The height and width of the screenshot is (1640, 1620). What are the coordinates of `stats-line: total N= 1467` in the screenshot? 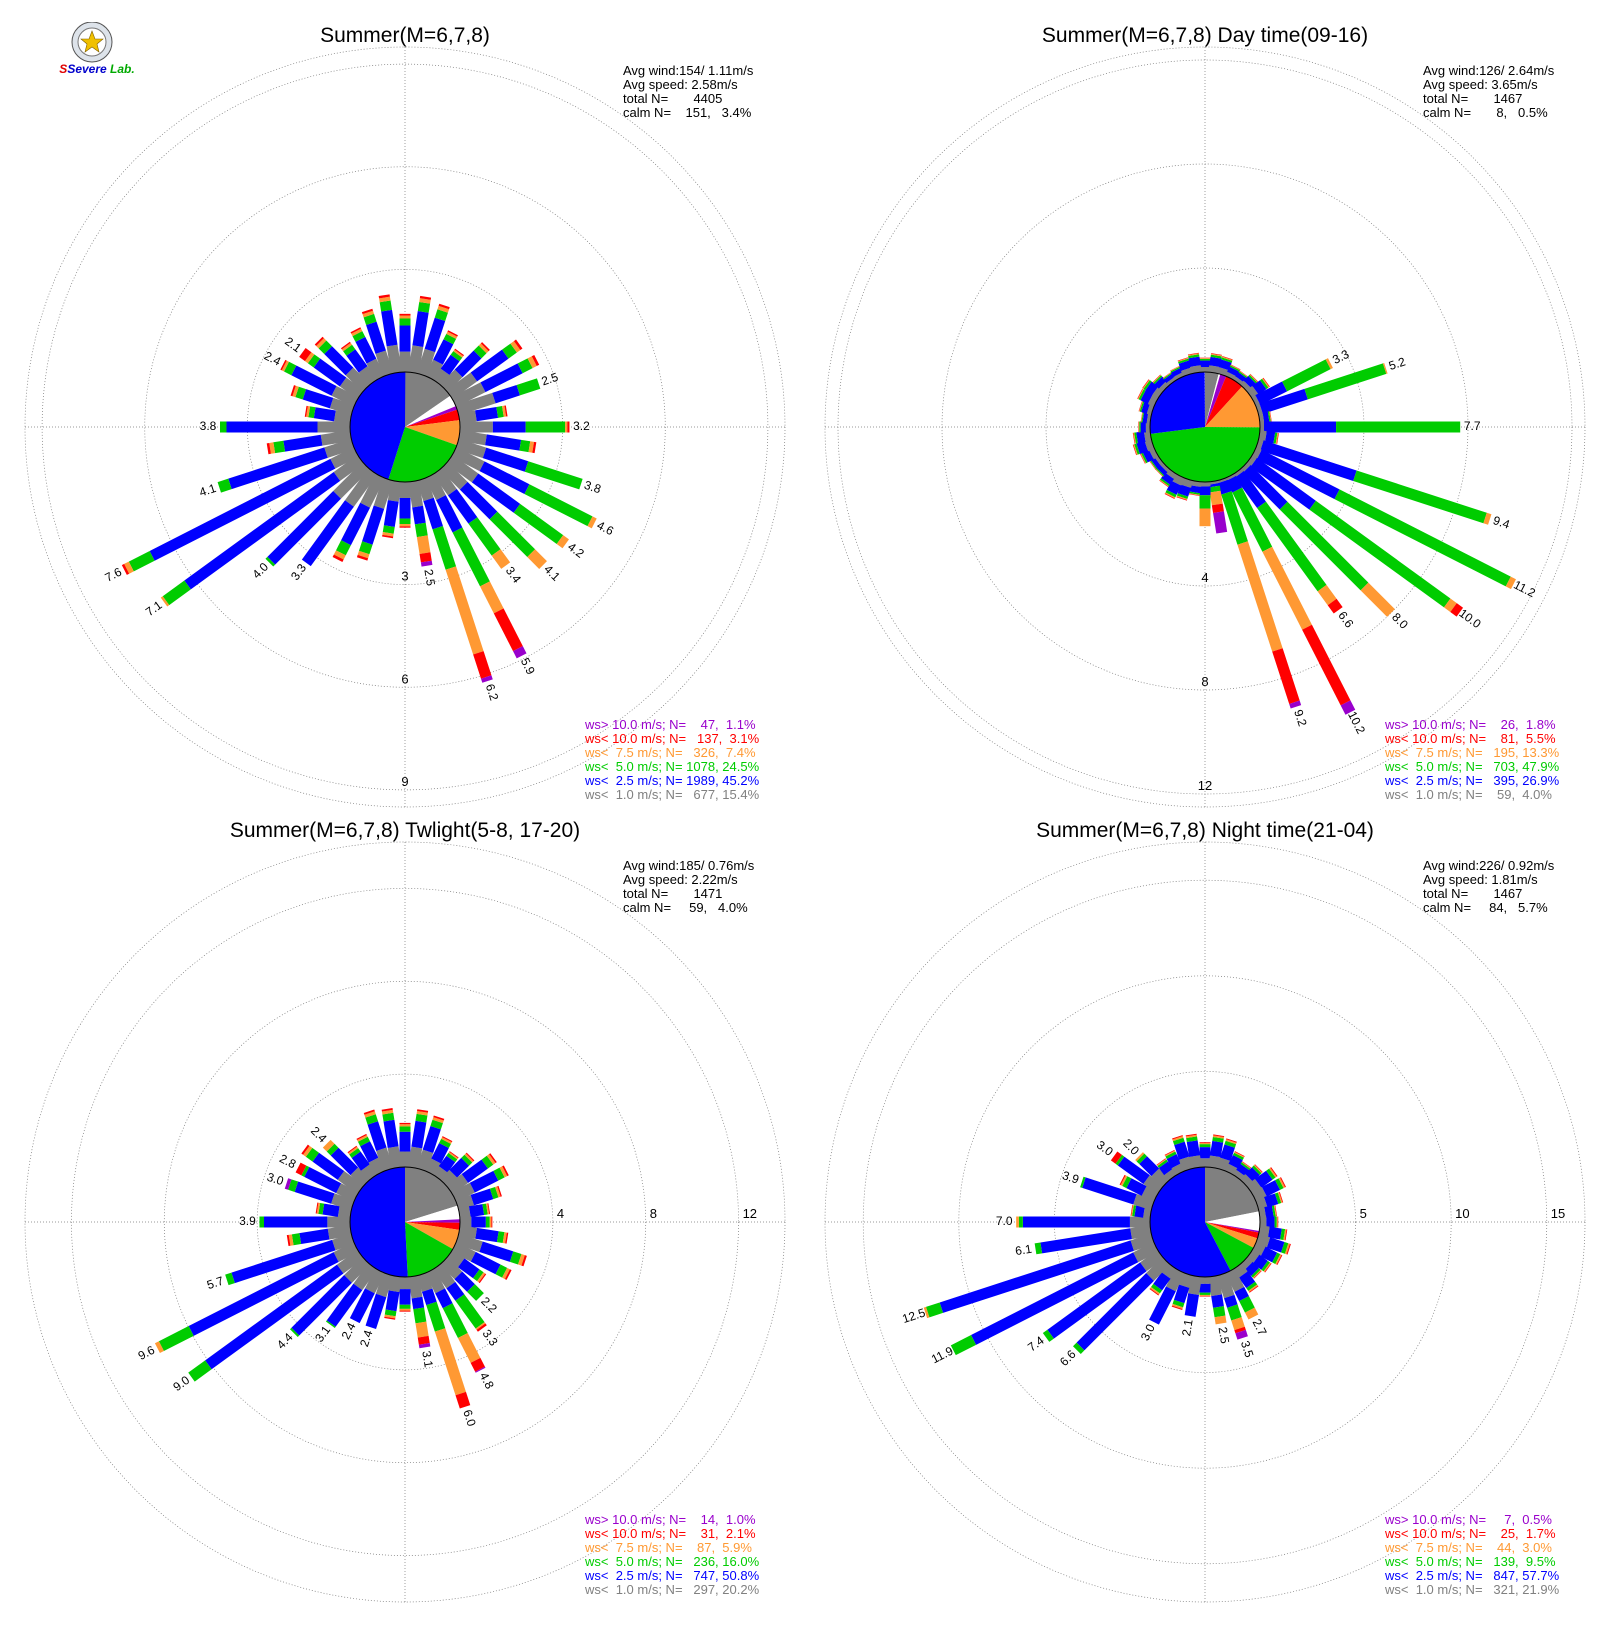 It's located at (1472, 98).